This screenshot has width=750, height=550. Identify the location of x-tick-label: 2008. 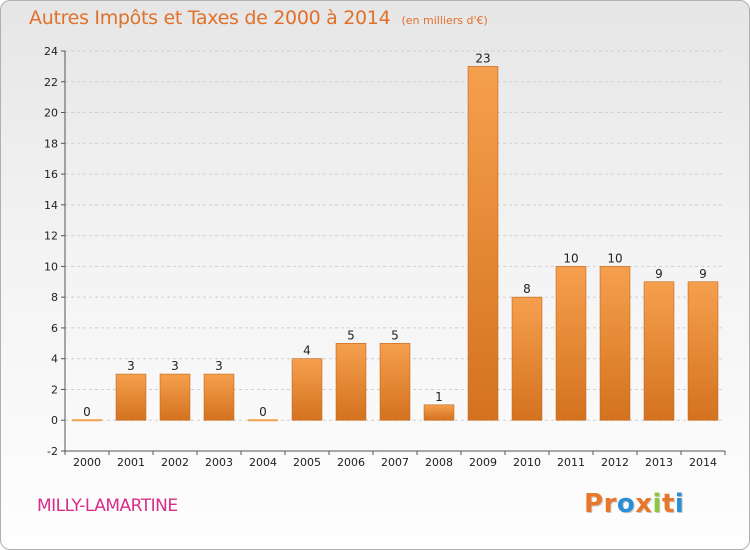
(439, 462).